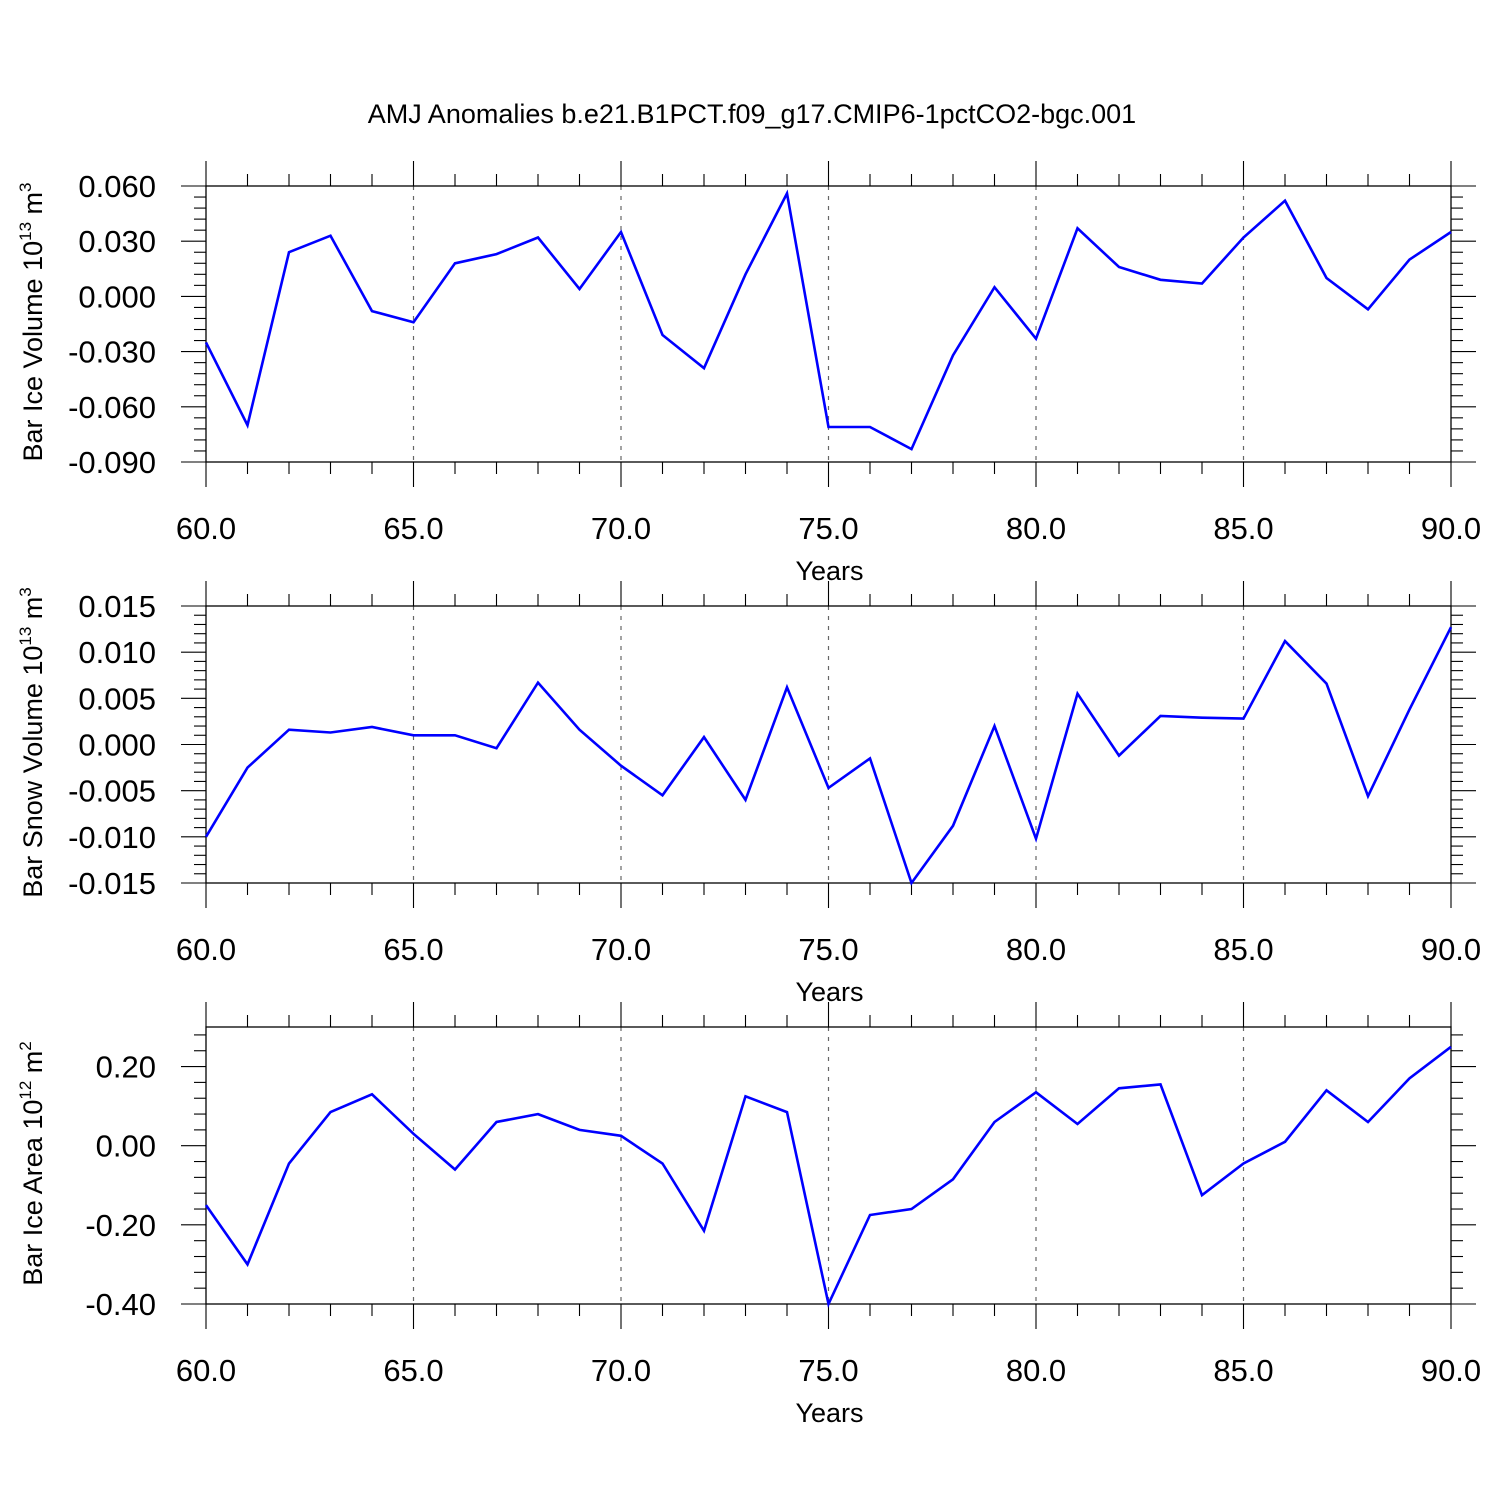 The height and width of the screenshot is (1500, 1500). What do you see at coordinates (117, 652) in the screenshot?
I see `y-tick-label: 0.010` at bounding box center [117, 652].